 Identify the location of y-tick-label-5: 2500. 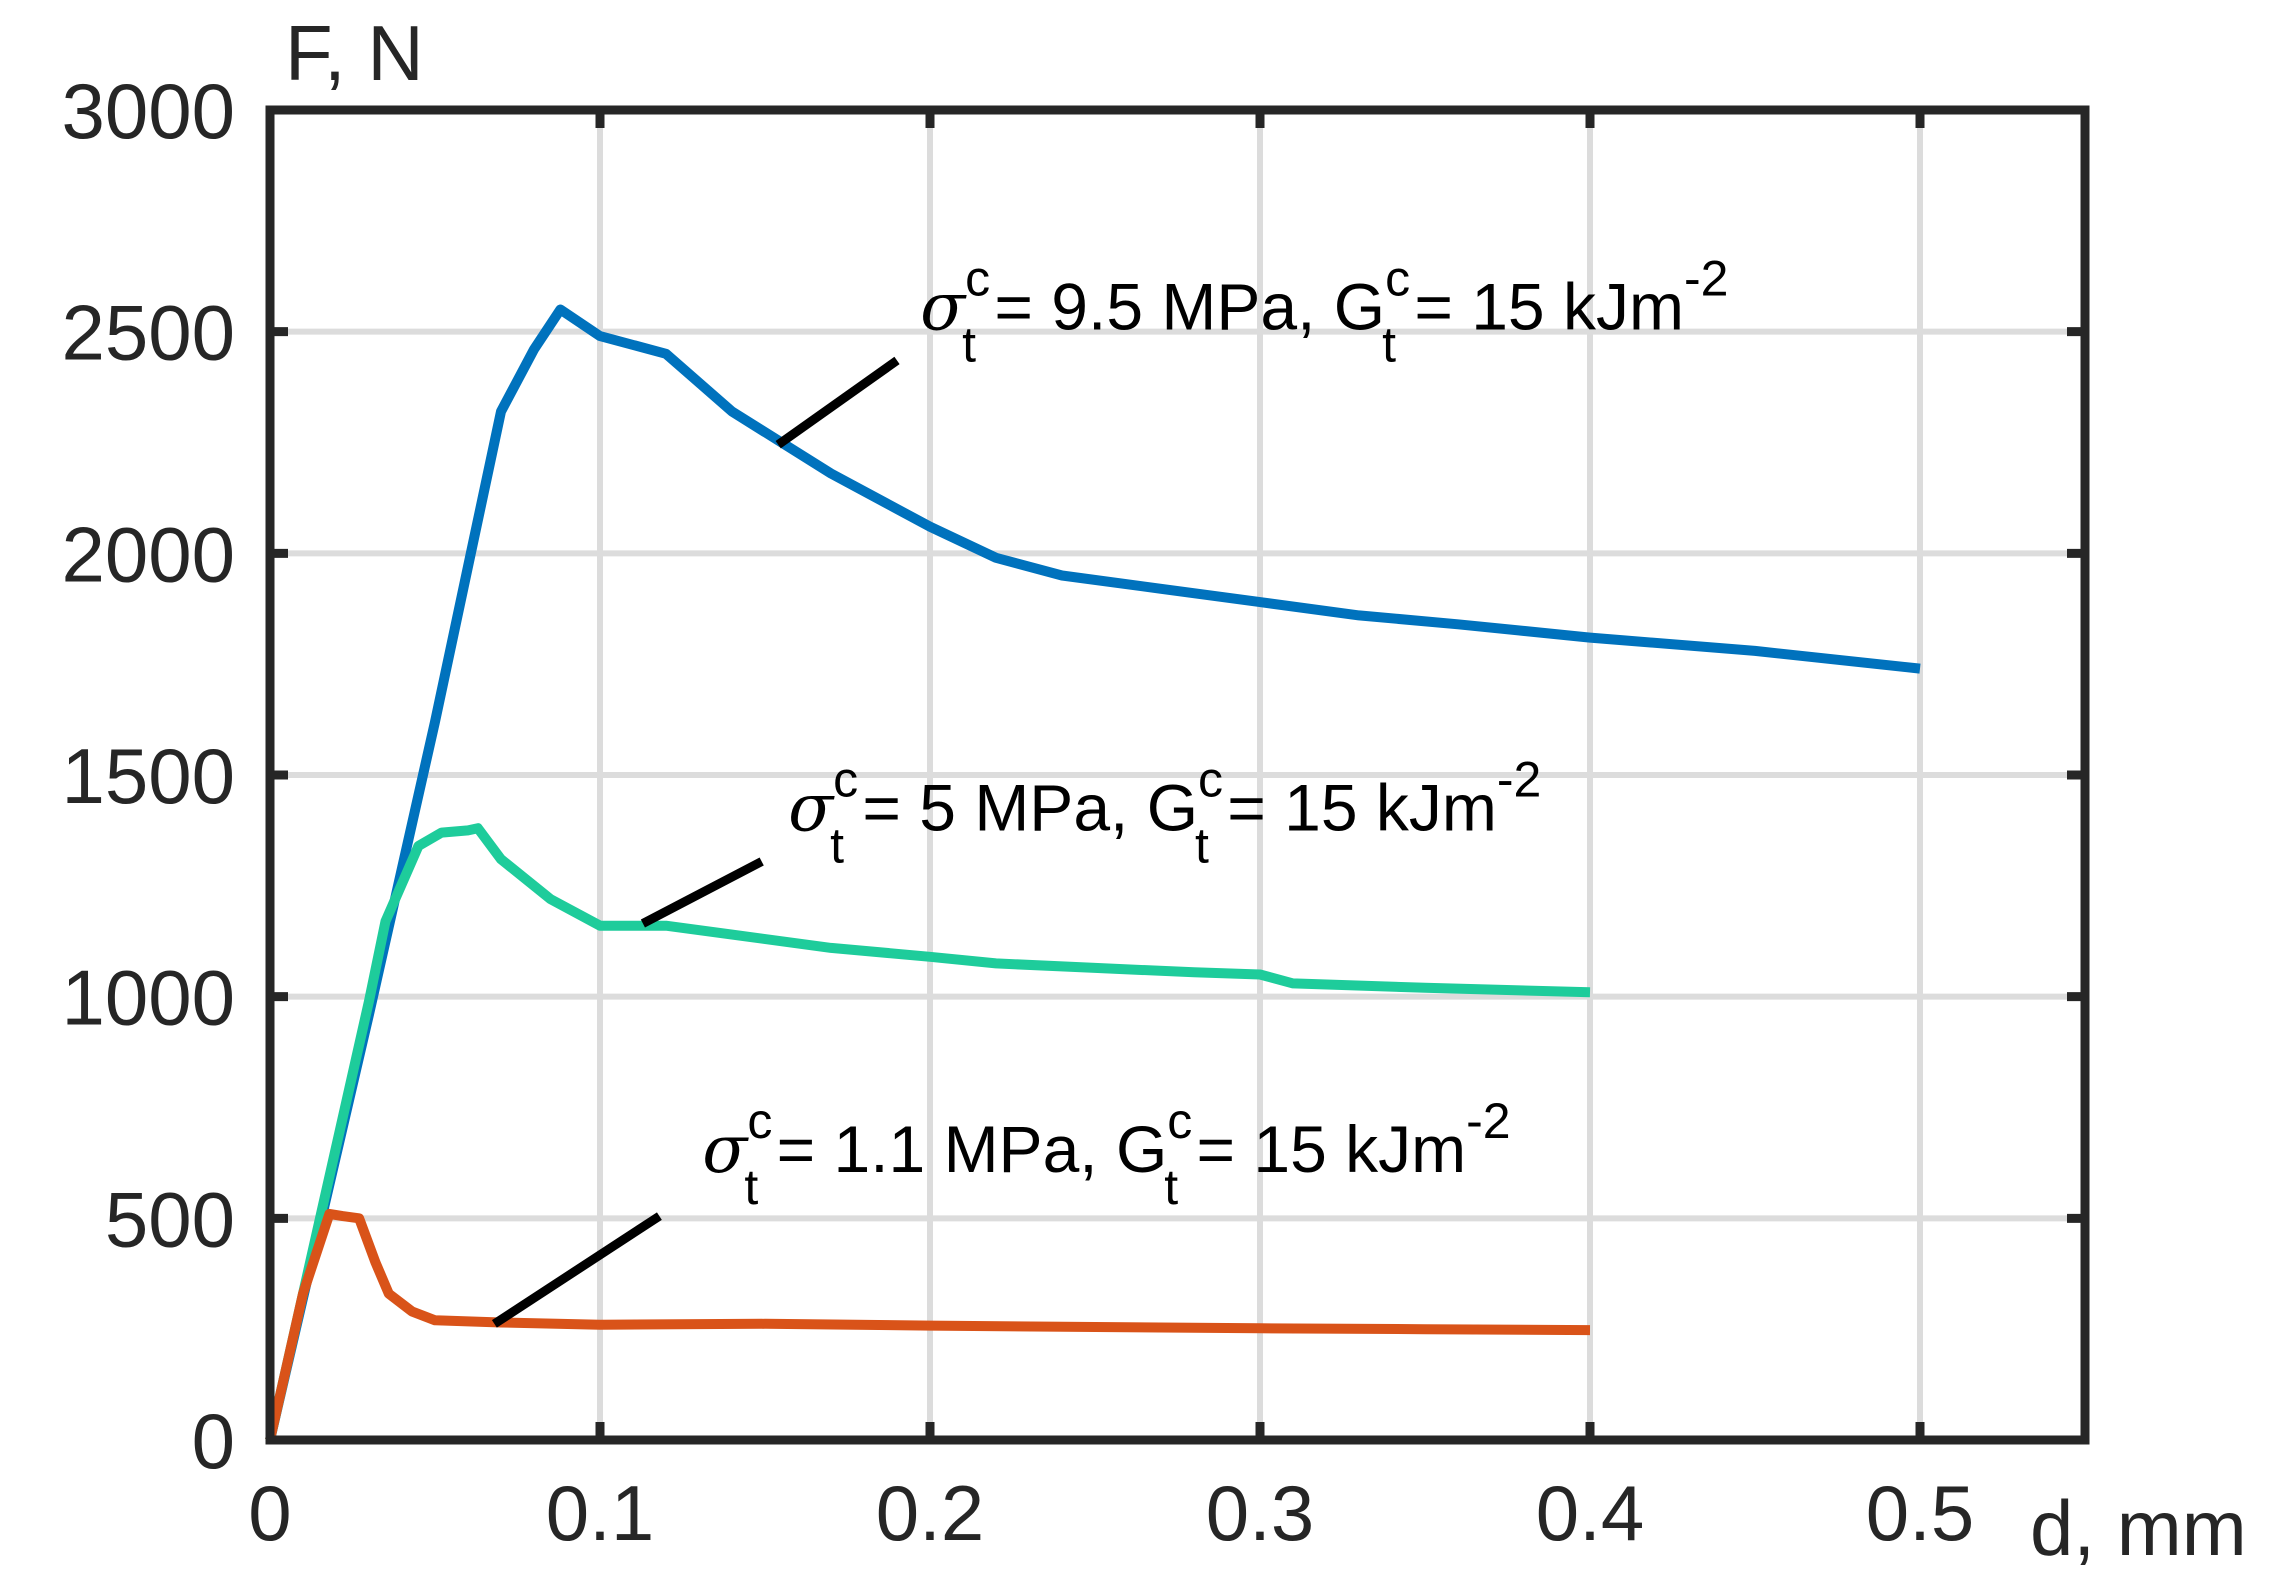
(148, 333).